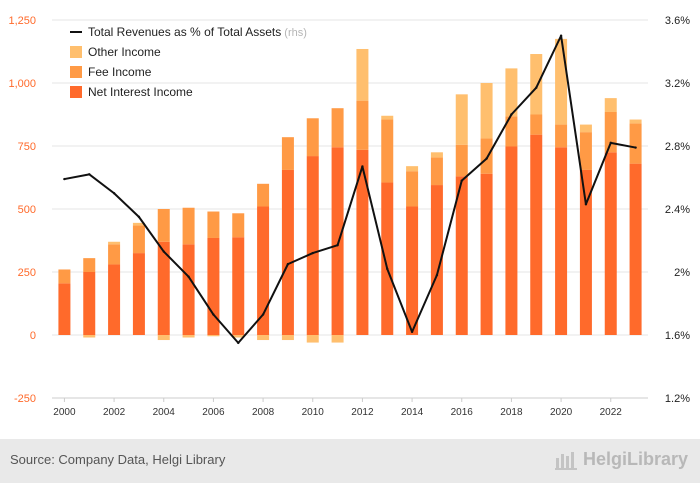 The image size is (700, 483). Describe the element at coordinates (635, 143) in the screenshot. I see `bar-fee-income-2023` at that location.